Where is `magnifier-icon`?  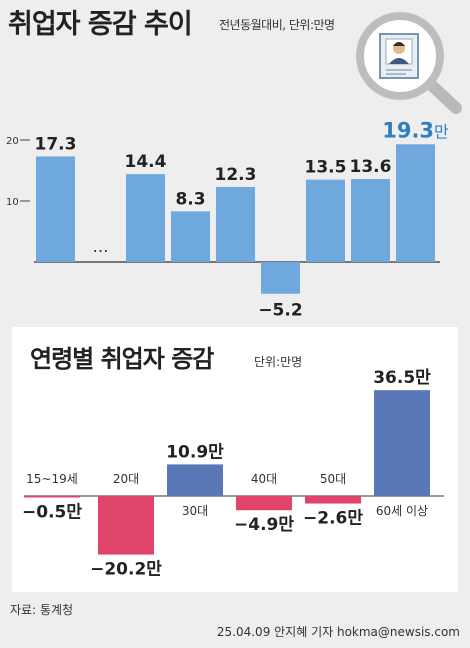
magnifier-icon is located at coordinates (409, 63).